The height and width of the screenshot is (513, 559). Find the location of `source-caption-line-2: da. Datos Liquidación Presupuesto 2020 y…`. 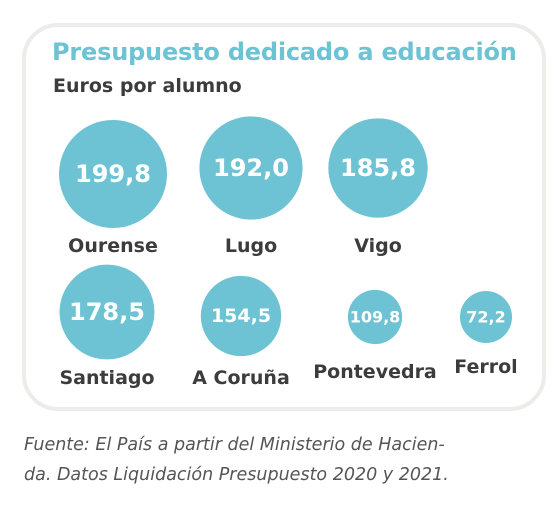

source-caption-line-2: da. Datos Liquidación Presupuesto 2020 y… is located at coordinates (236, 475).